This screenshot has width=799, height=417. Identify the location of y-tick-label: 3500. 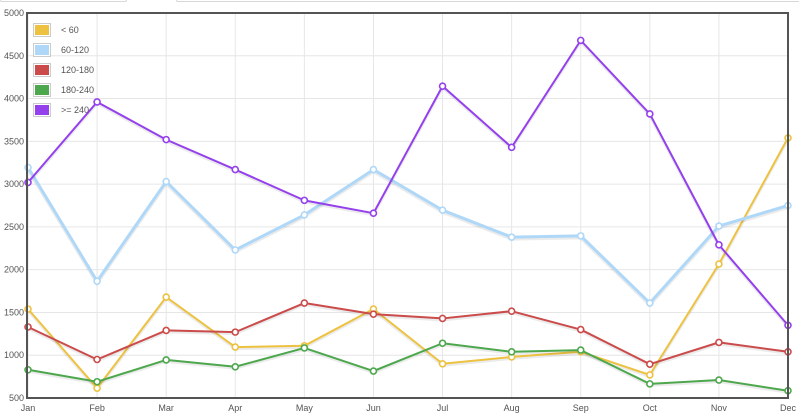
(14, 141).